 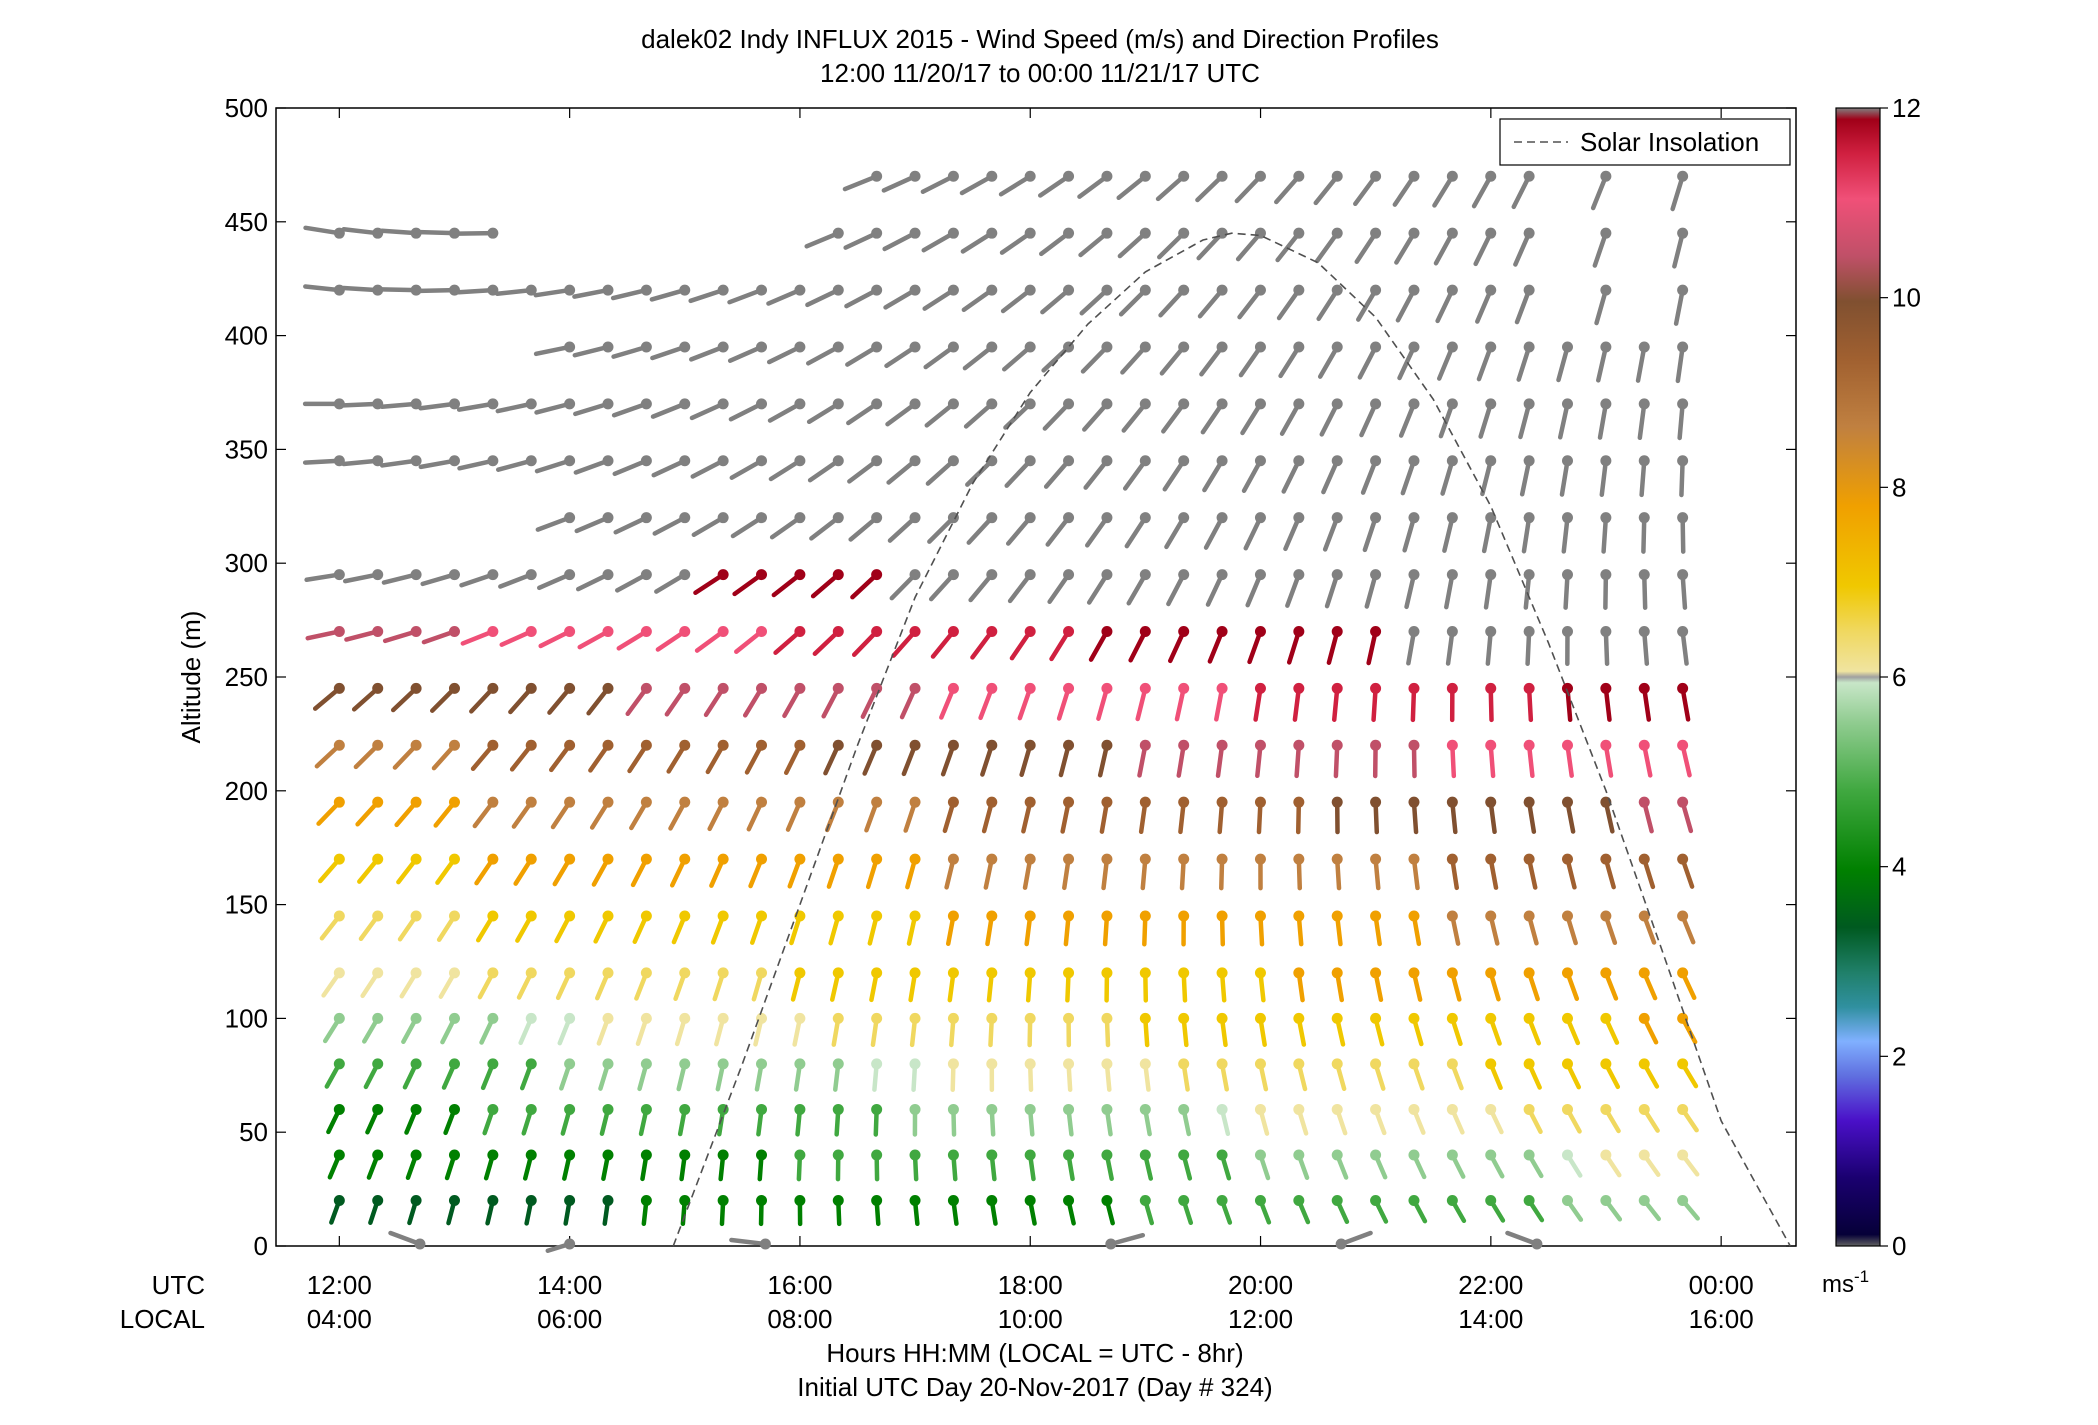 What do you see at coordinates (246, 449) in the screenshot?
I see `y-tick-label: 350` at bounding box center [246, 449].